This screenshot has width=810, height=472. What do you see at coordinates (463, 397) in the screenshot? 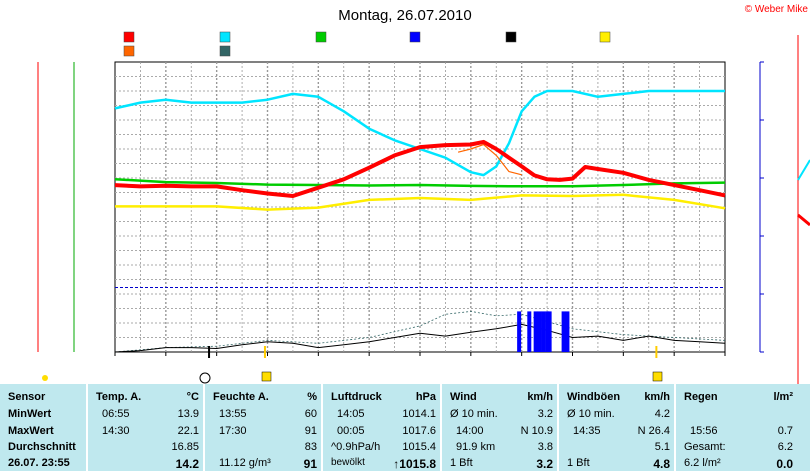
I see `wind-header: Wind` at bounding box center [463, 397].